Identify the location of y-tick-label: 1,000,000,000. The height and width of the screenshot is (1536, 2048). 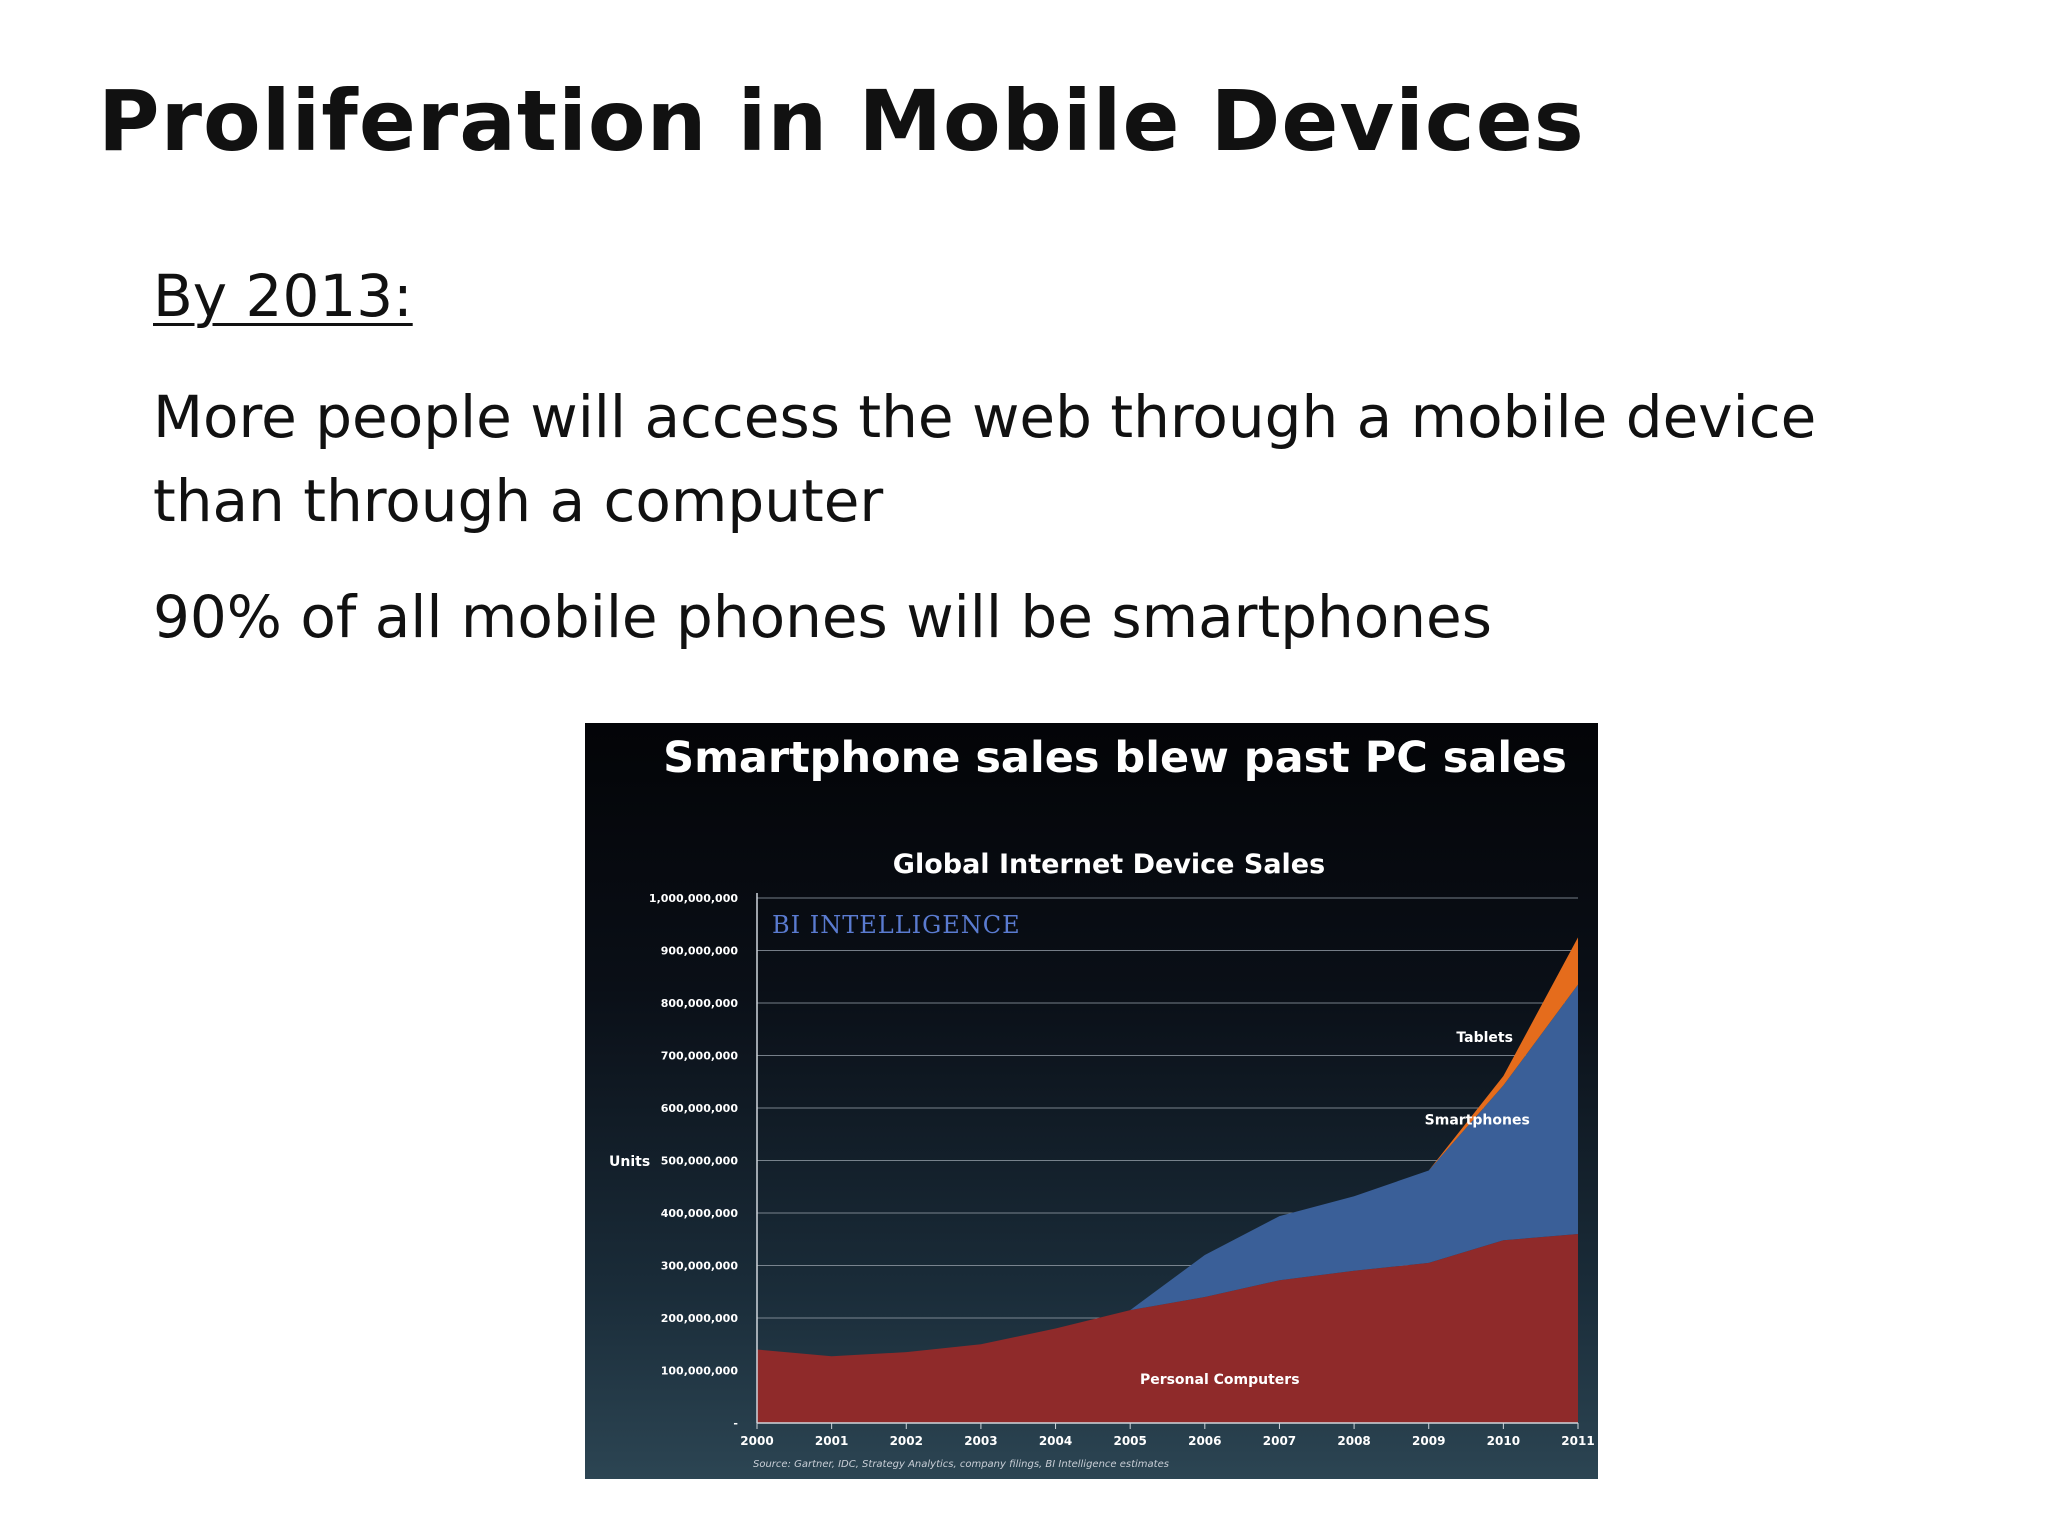
(693, 898).